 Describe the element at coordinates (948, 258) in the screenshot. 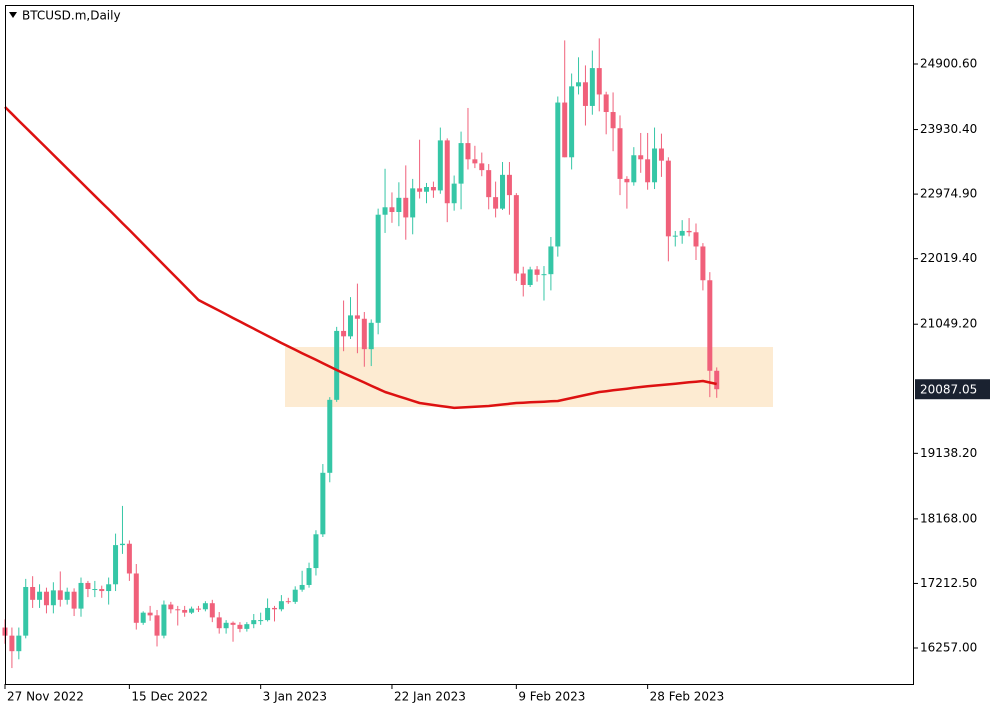

I see `y-tick-label: 22019.40` at that location.